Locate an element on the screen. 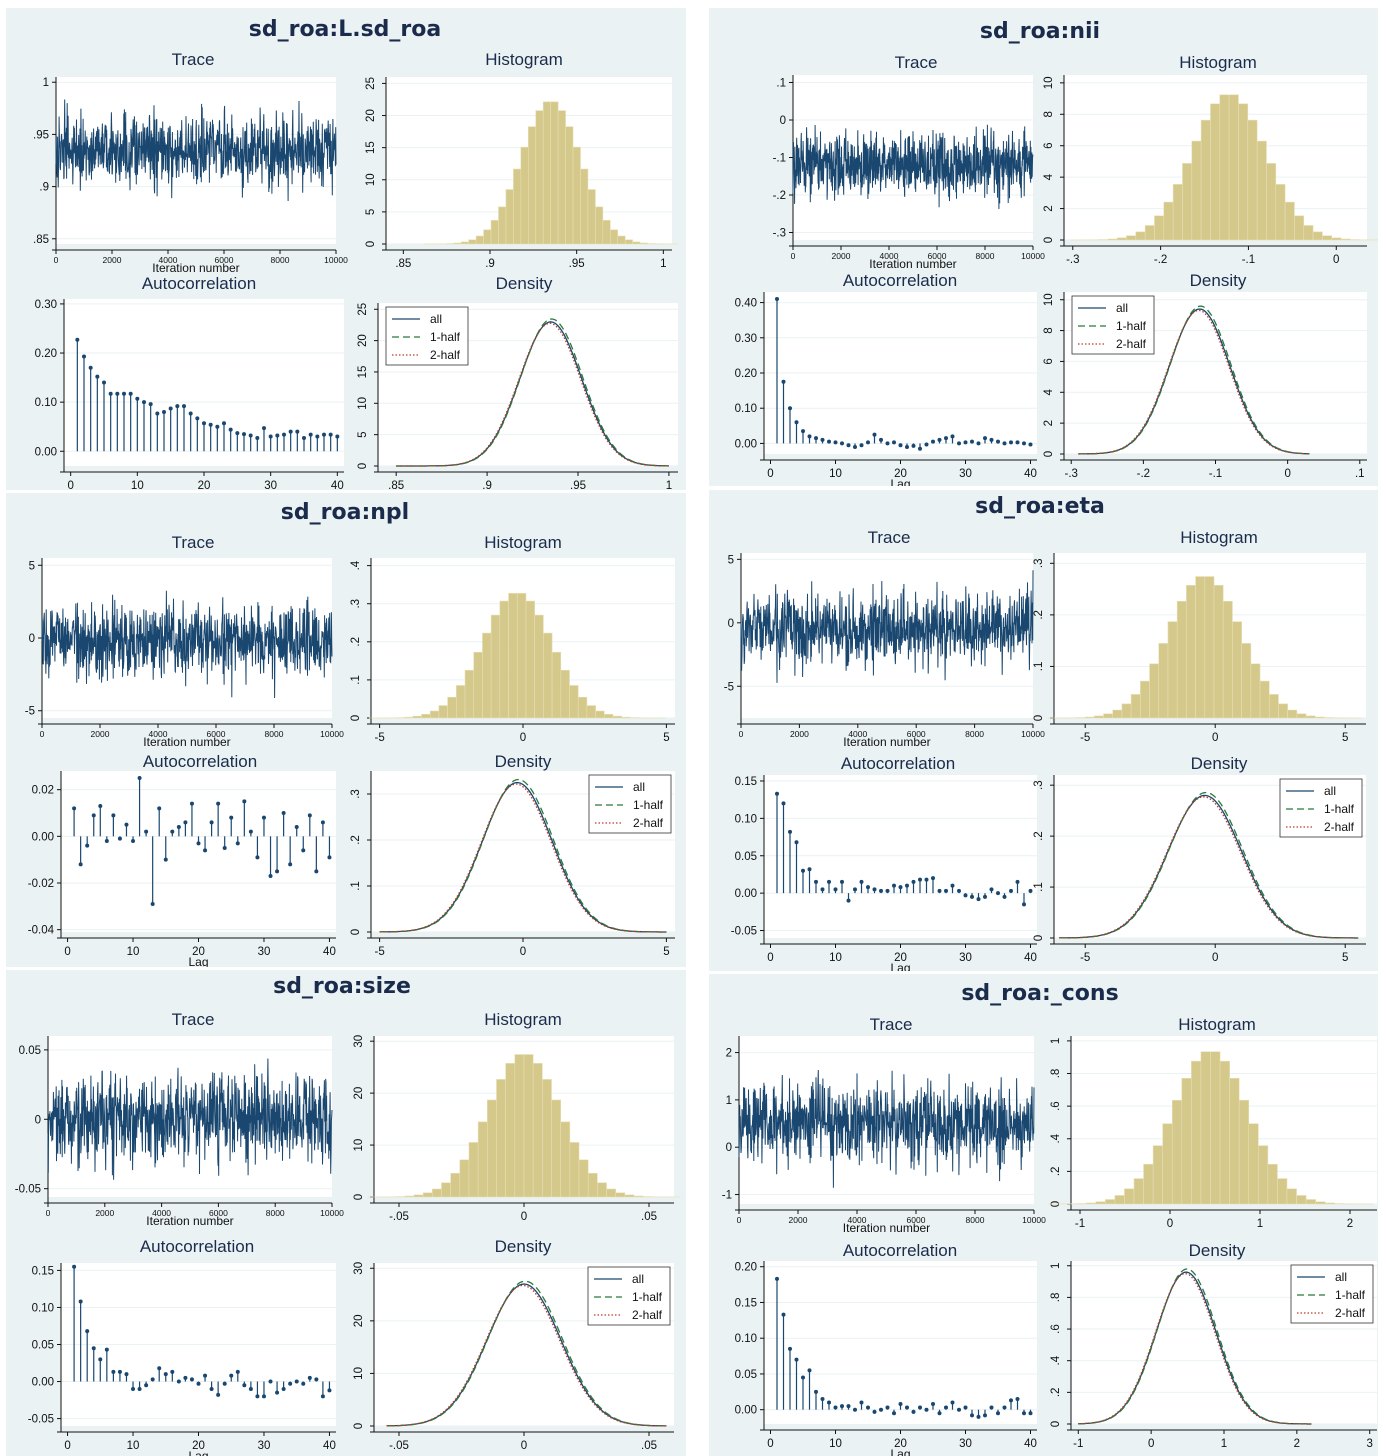 This screenshot has height=1456, width=1387. x-tick-label: 40 is located at coordinates (1030, 474).